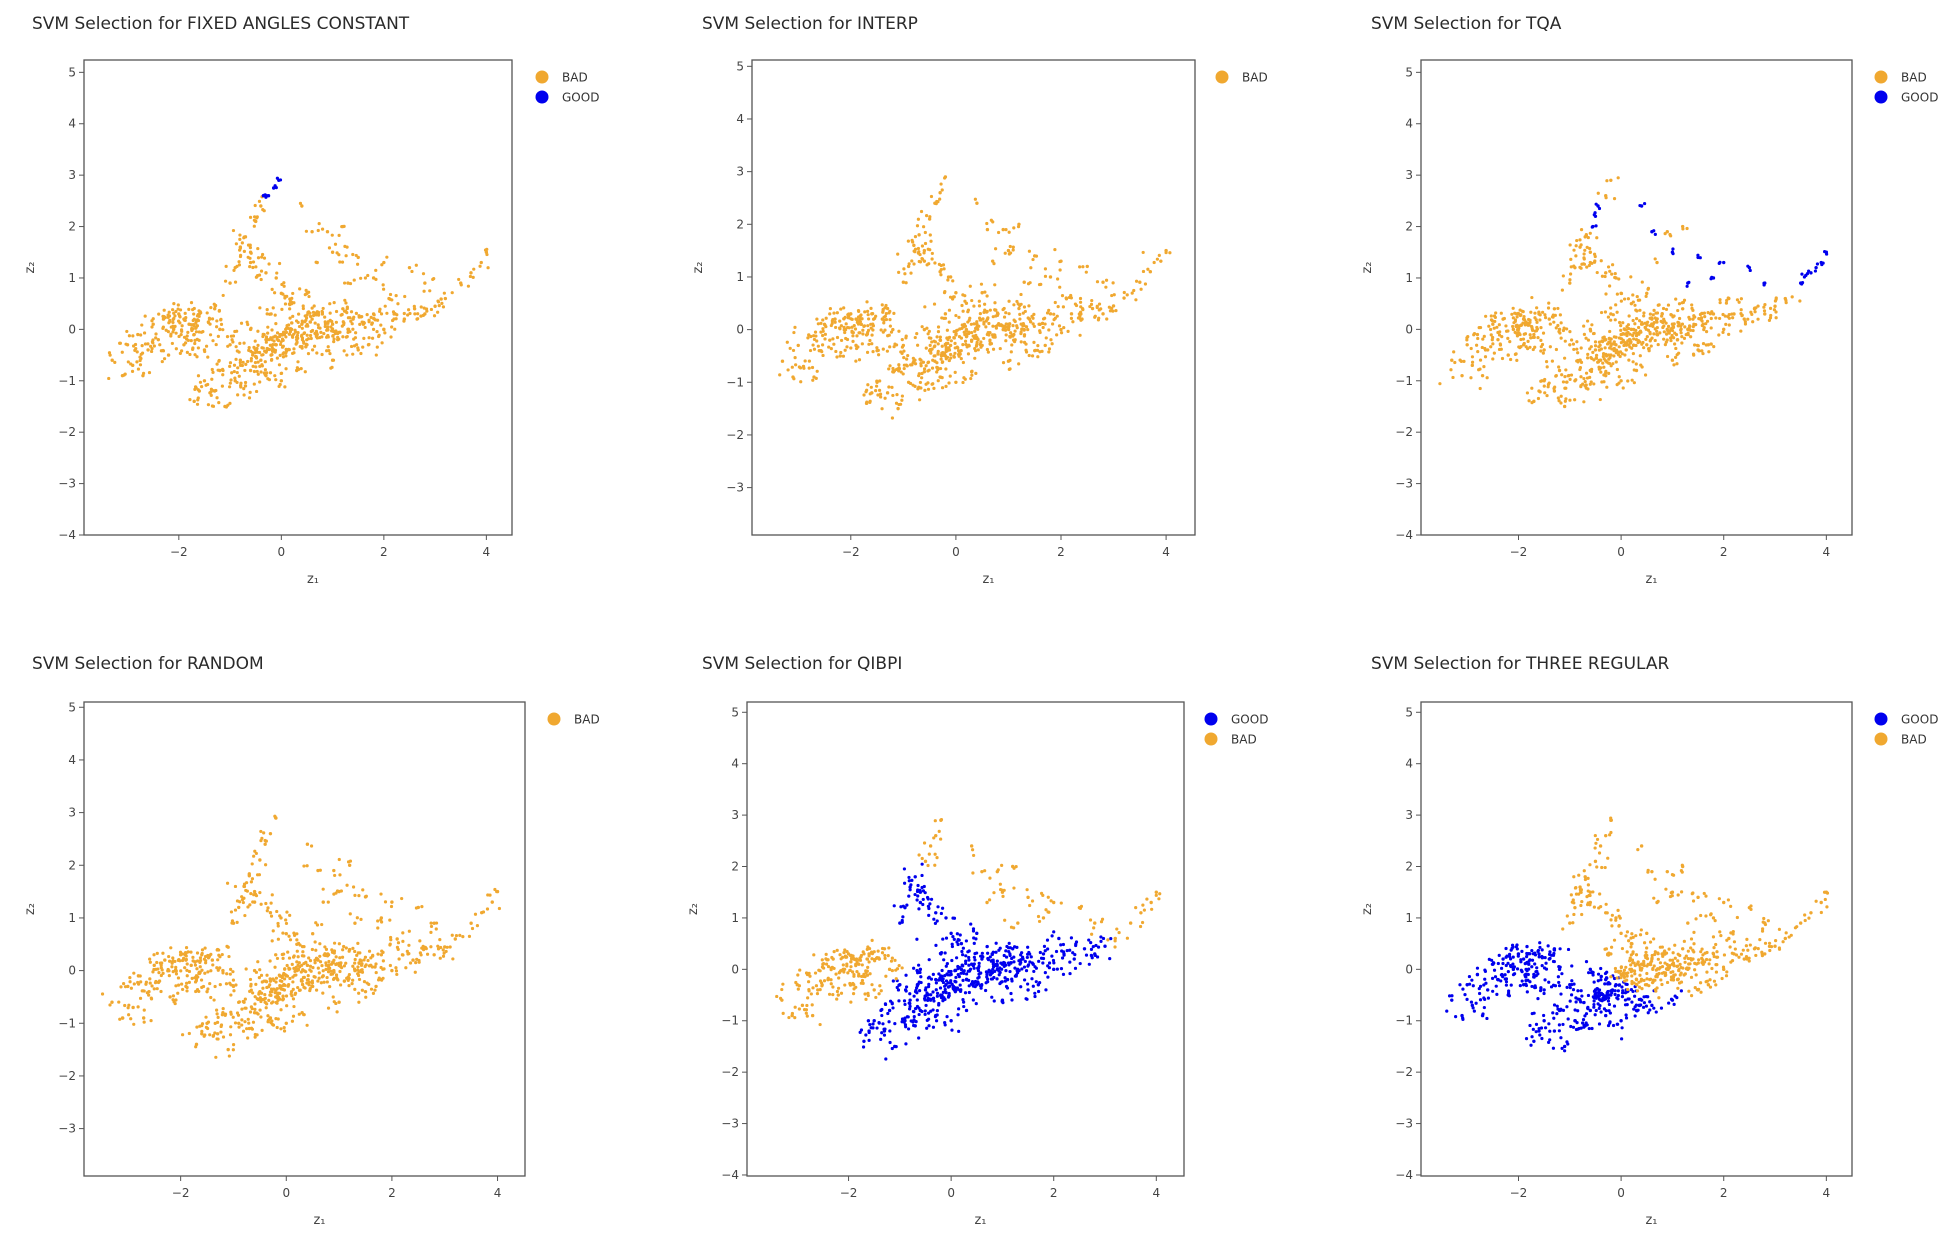 This screenshot has height=1248, width=1948. I want to click on x-tick-label: 0, so click(1621, 552).